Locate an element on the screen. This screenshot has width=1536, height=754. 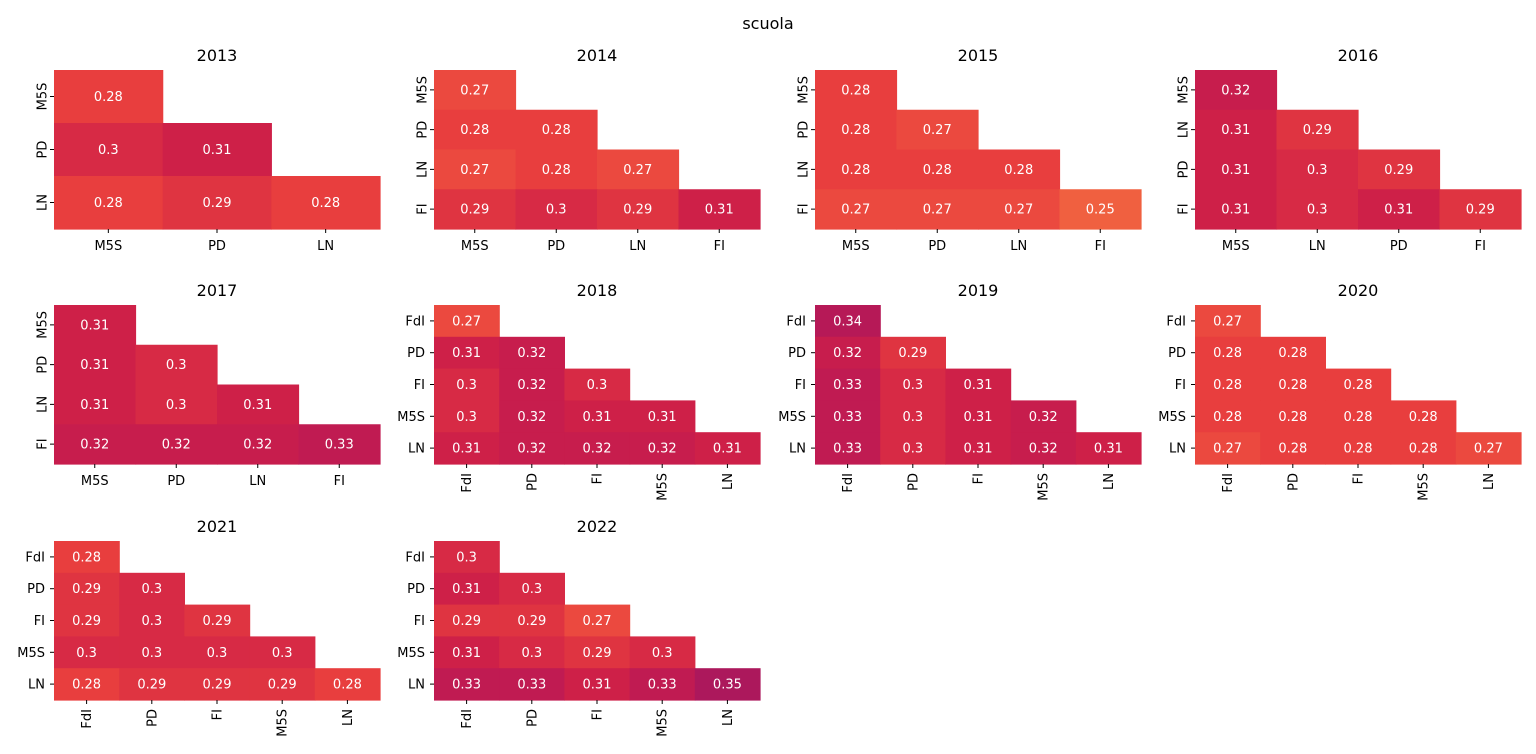
panel-title: 2018 is located at coordinates (597, 290).